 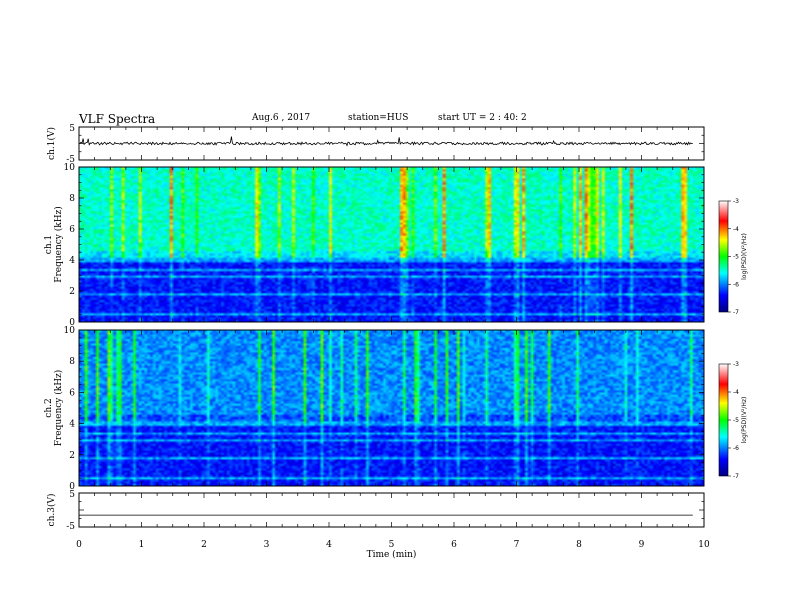 I want to click on x-tick-label: 0, so click(x=79, y=545).